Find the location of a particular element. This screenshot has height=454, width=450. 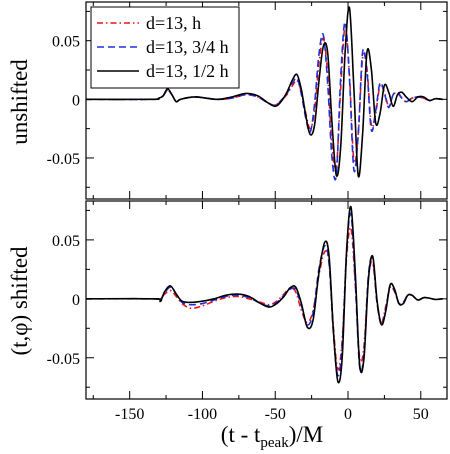

top-y-tick-label: 0.05 is located at coordinates (66, 42).